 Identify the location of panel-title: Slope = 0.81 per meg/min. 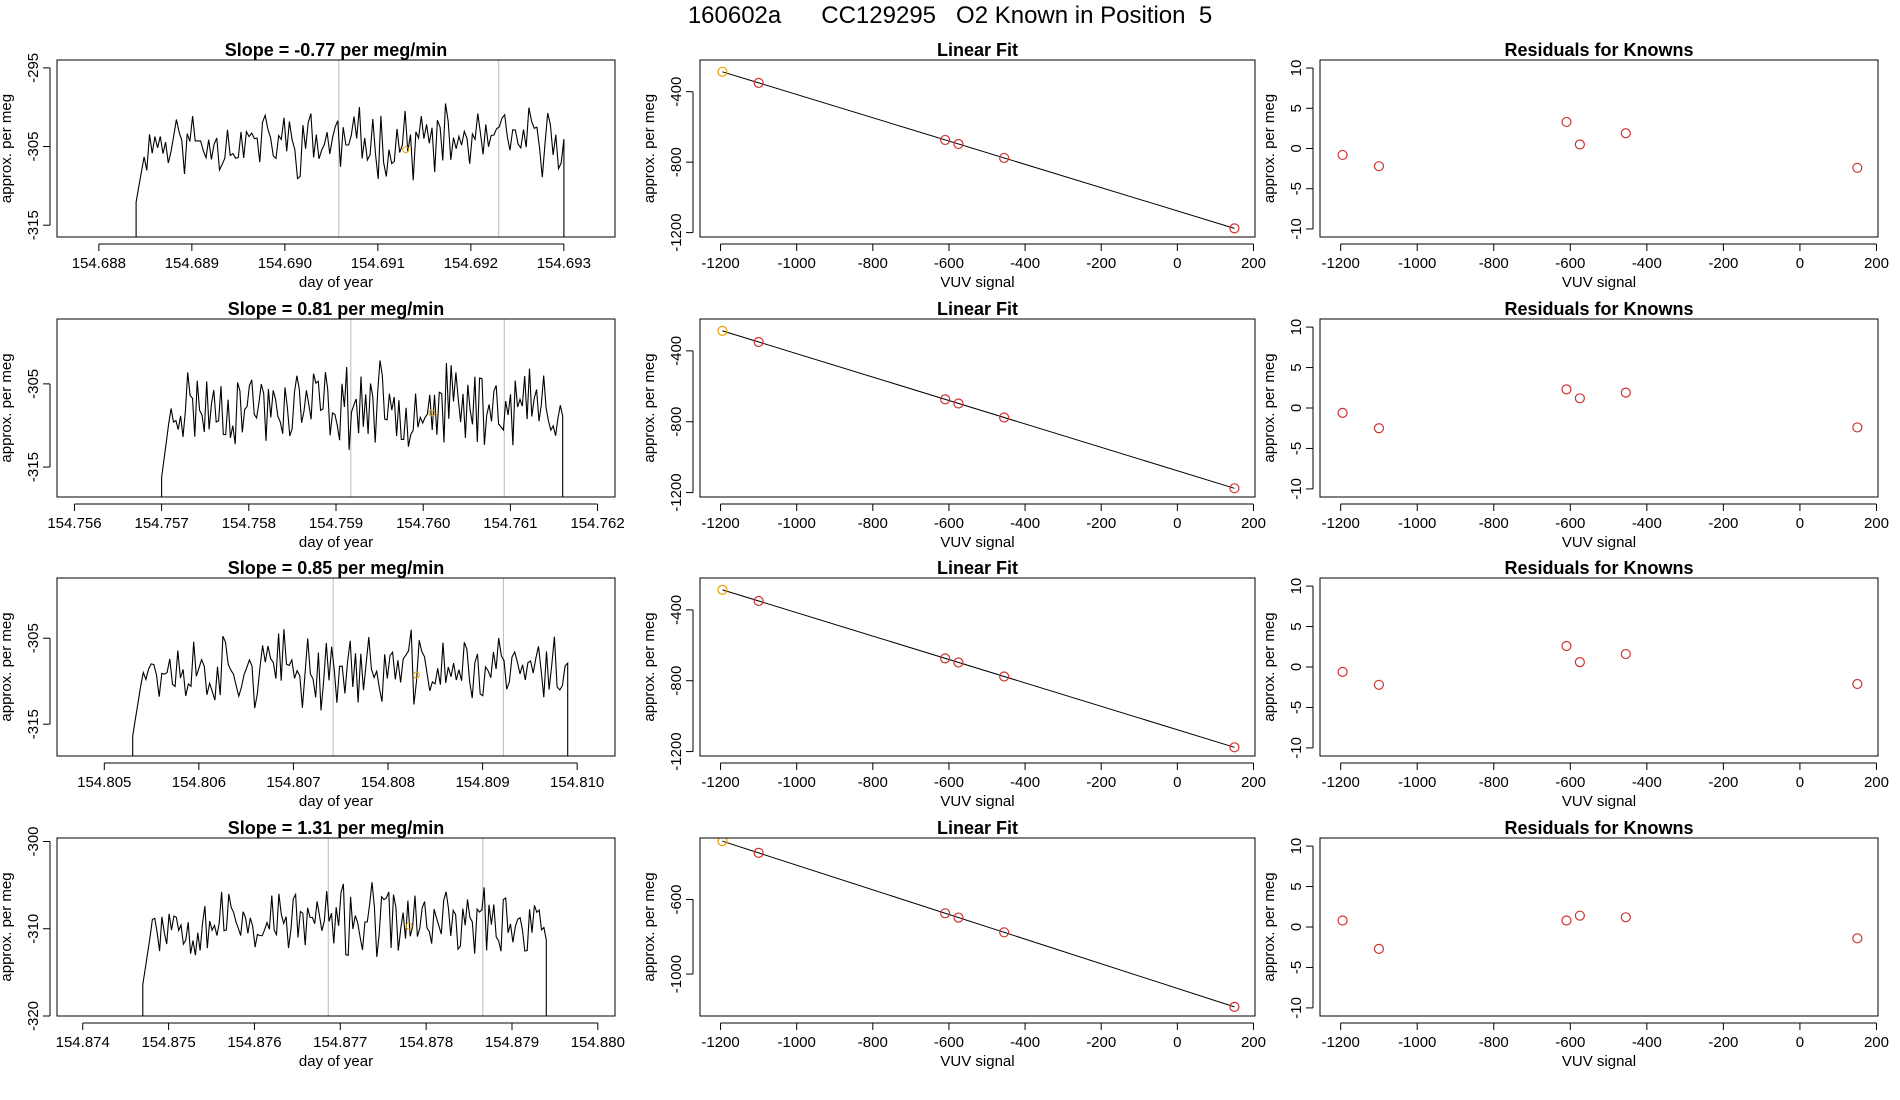
(336, 309).